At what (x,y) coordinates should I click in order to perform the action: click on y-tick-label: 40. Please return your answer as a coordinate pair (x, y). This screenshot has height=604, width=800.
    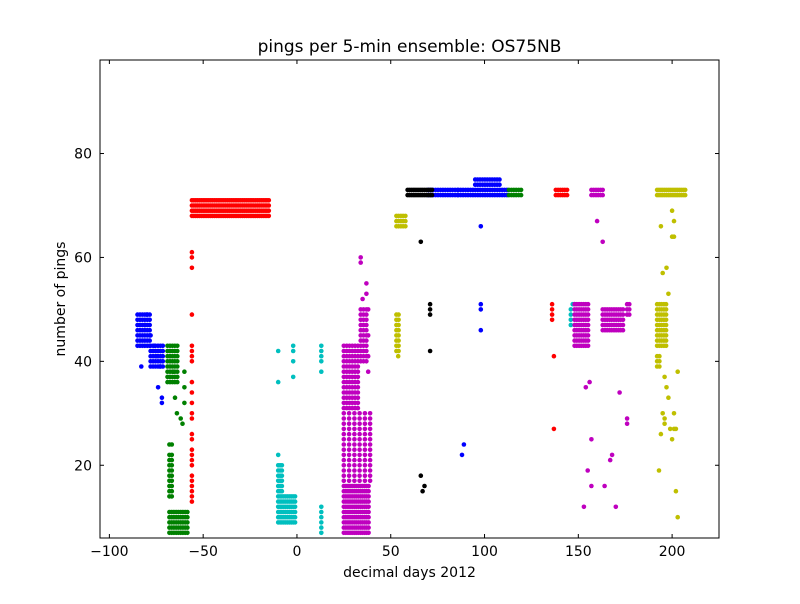
    Looking at the image, I should click on (83, 362).